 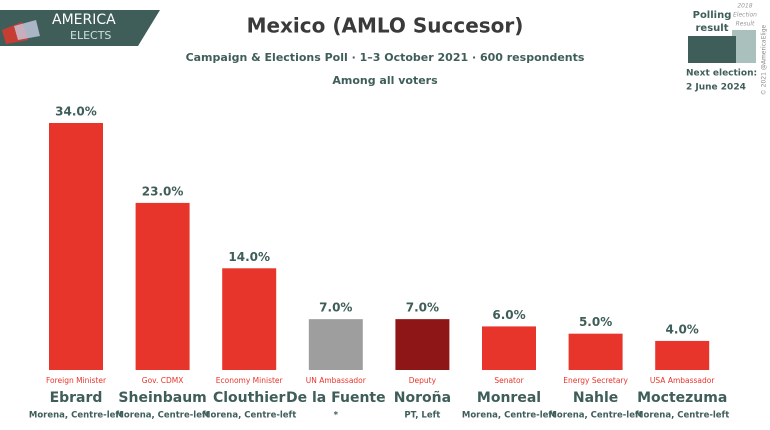 I want to click on value-label: 34.0%, so click(x=76, y=112).